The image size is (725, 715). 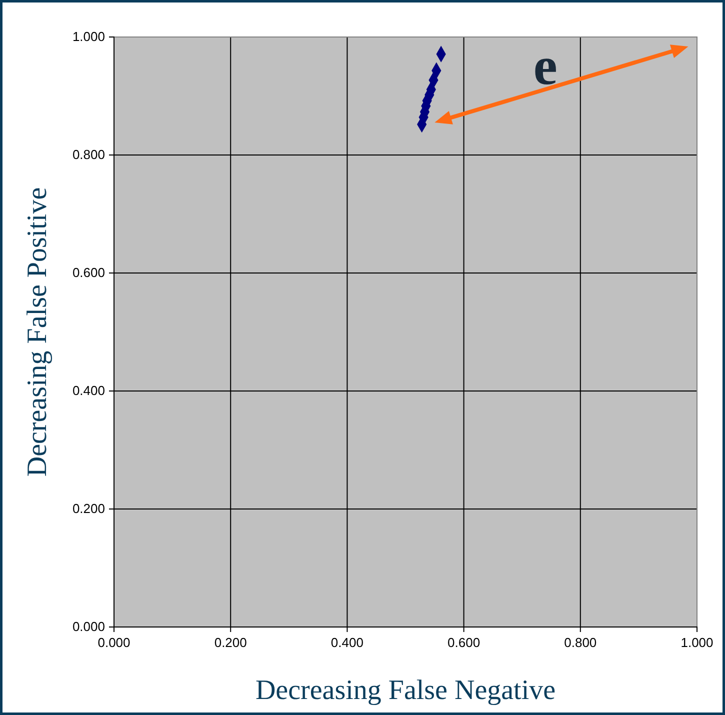 I want to click on x-tick-label: 0.800, so click(x=580, y=642).